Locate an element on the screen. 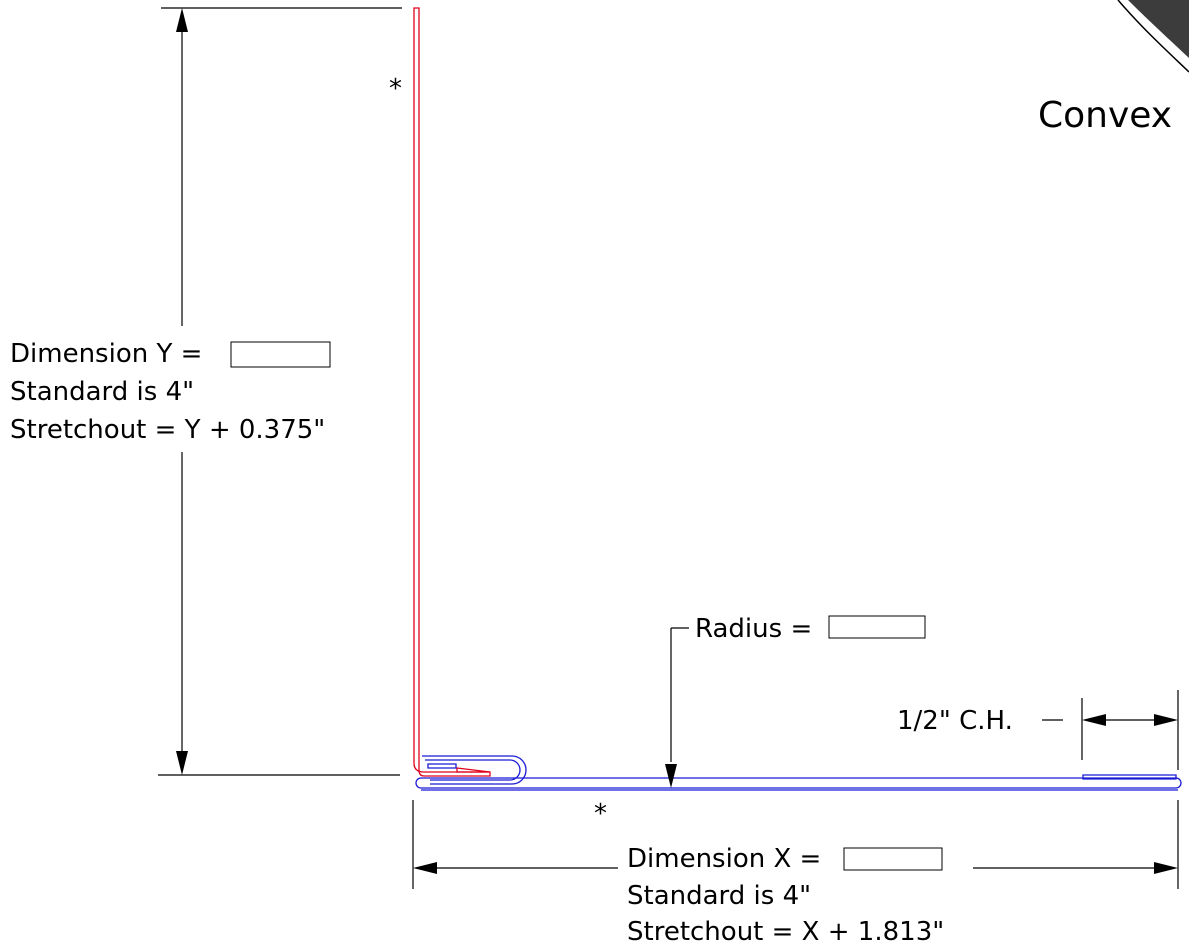 The image size is (1189, 951). radius-input is located at coordinates (877, 627).